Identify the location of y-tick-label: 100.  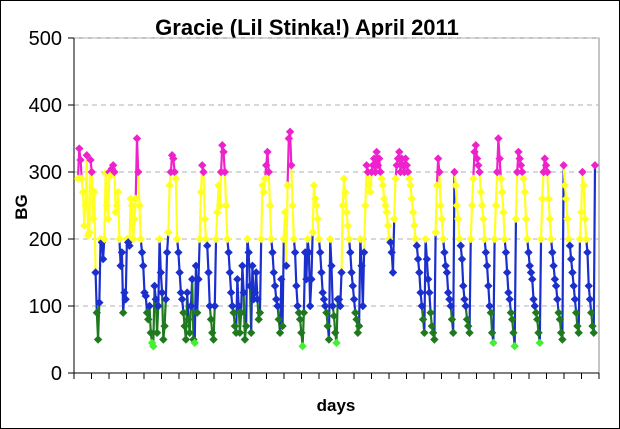
(45, 307).